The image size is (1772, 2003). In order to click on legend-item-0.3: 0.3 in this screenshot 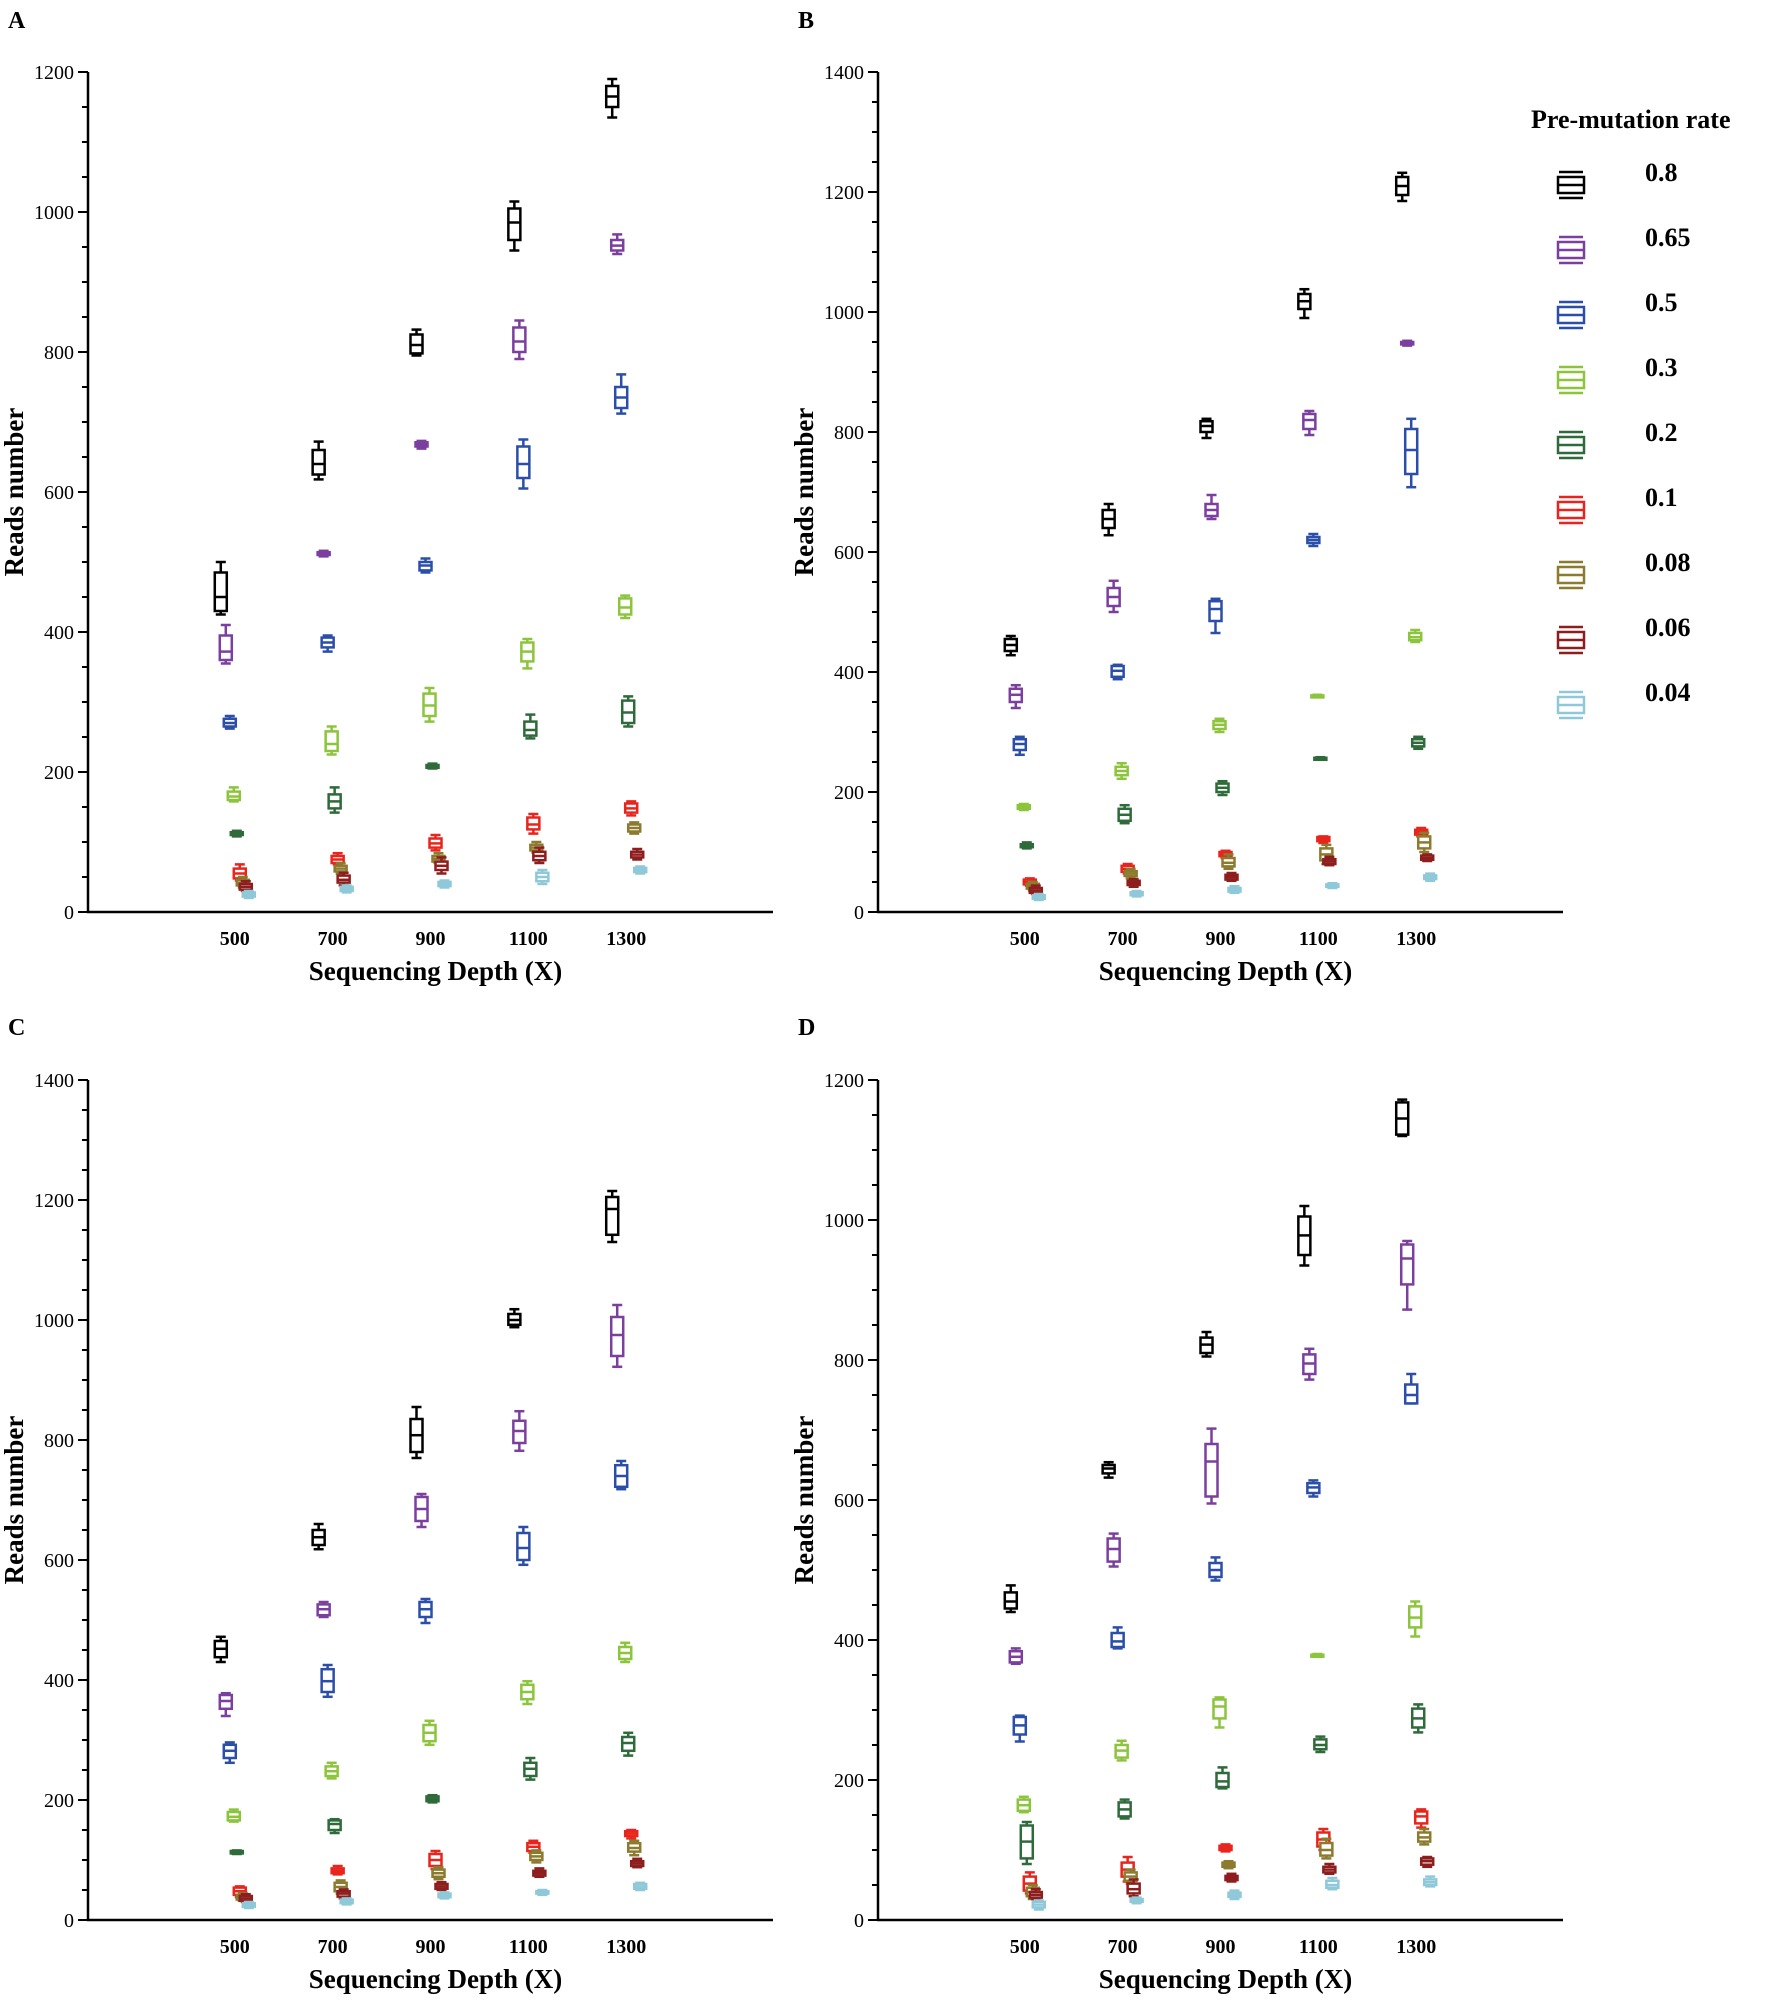, I will do `click(1617, 374)`.